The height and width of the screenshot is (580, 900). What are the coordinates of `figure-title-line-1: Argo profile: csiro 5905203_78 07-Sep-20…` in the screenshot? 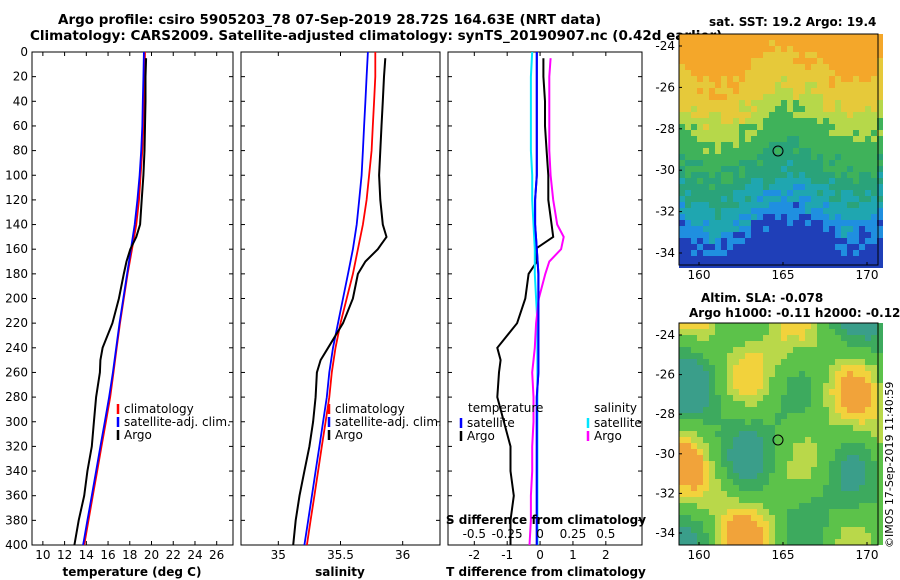 It's located at (330, 20).